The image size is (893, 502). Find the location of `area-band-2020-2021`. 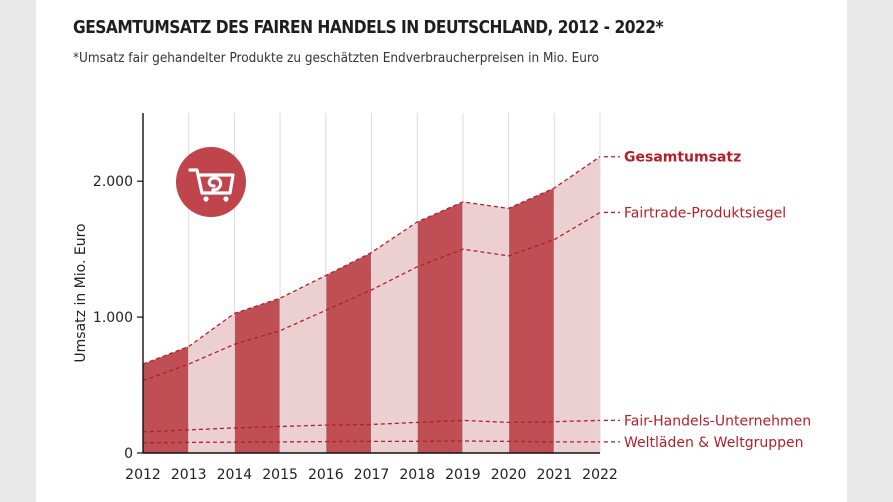

area-band-2020-2021 is located at coordinates (531, 320).